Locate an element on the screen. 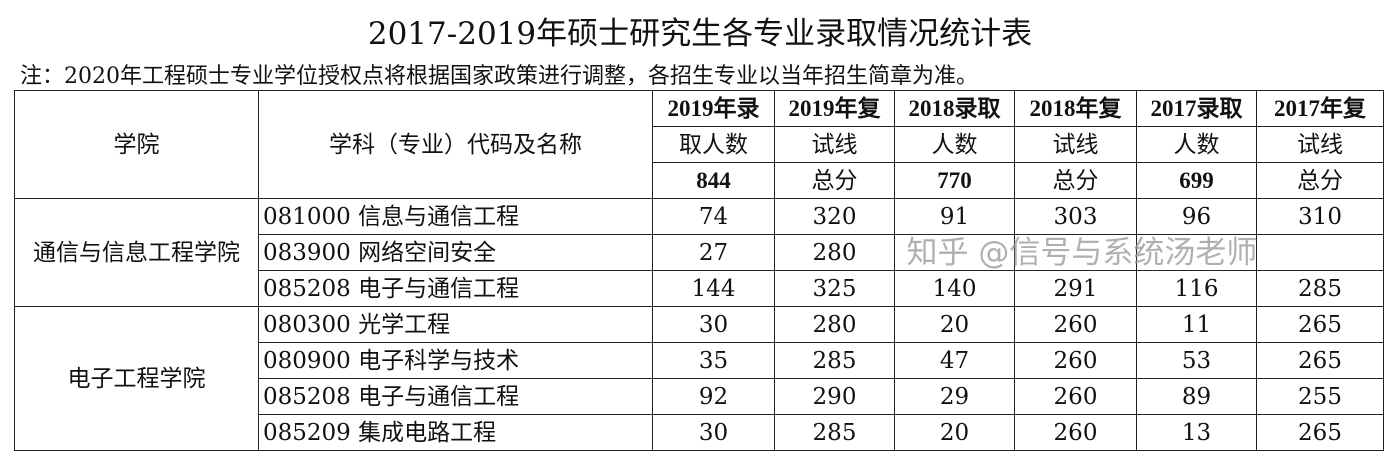 The width and height of the screenshot is (1400, 458). value-cell: 91 is located at coordinates (954, 216).